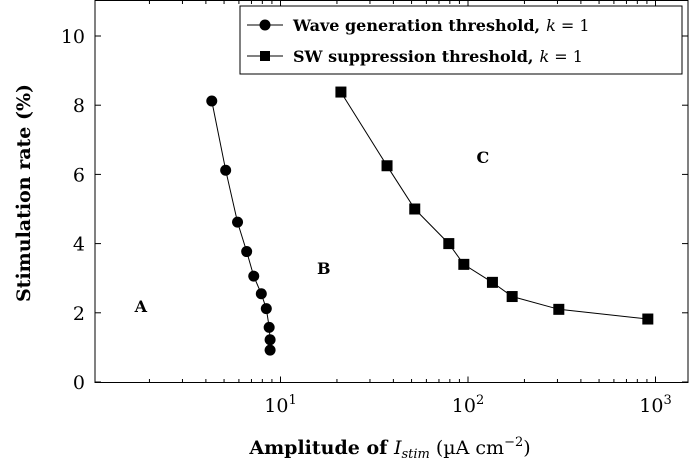 Image resolution: width=698 pixels, height=471 pixels. Describe the element at coordinates (482, 157) in the screenshot. I see `region-label-C: C` at that location.